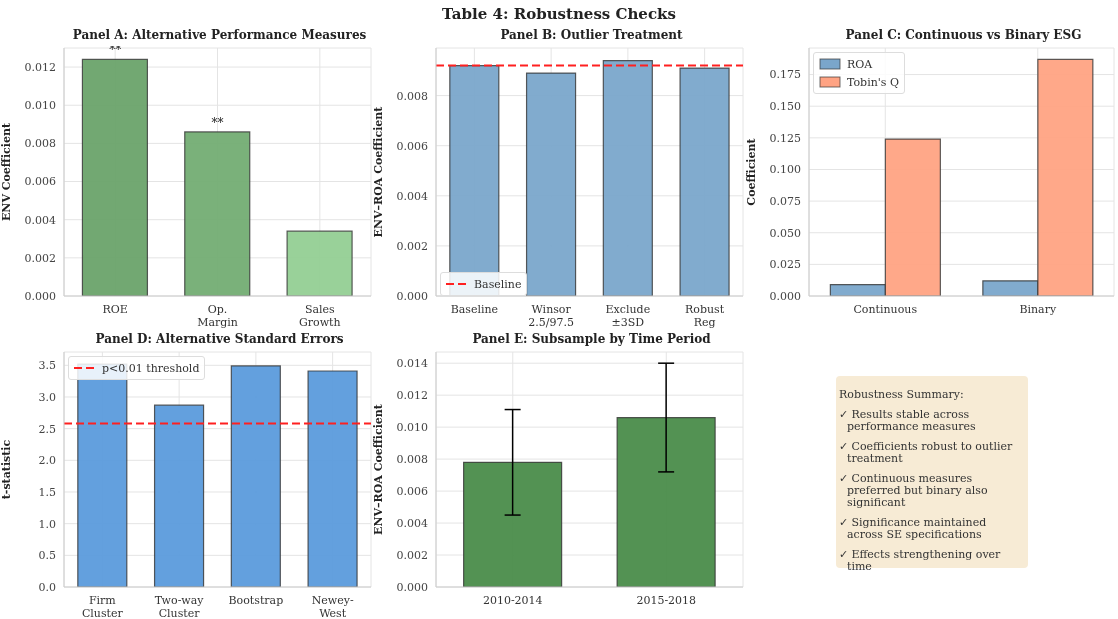 The image size is (1118, 619). What do you see at coordinates (6, 469) in the screenshot?
I see `y-axis-title: t-statistic` at bounding box center [6, 469].